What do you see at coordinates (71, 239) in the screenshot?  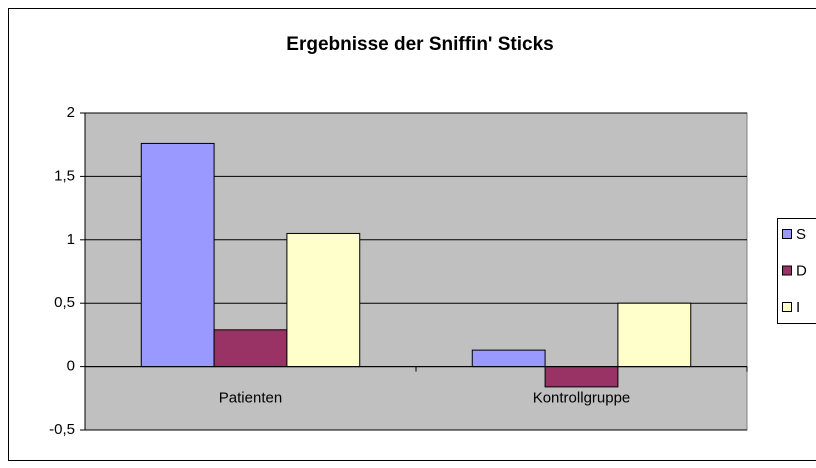 I see `y-tick-label: 1` at bounding box center [71, 239].